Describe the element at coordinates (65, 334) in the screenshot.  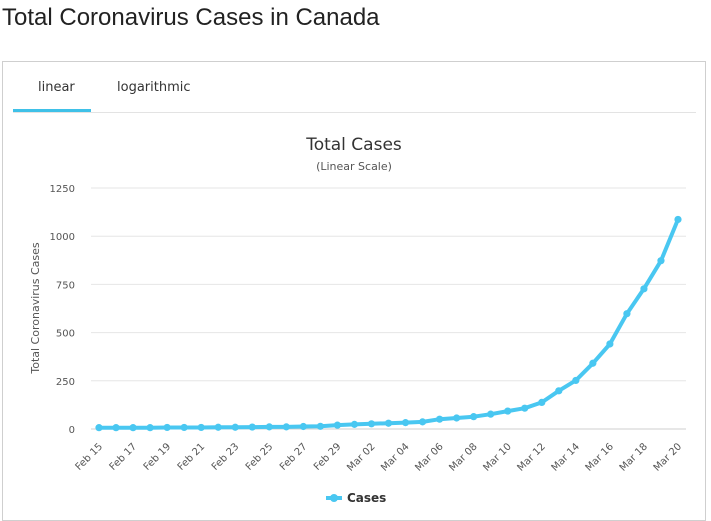
I see `y-tick-label: 500` at that location.